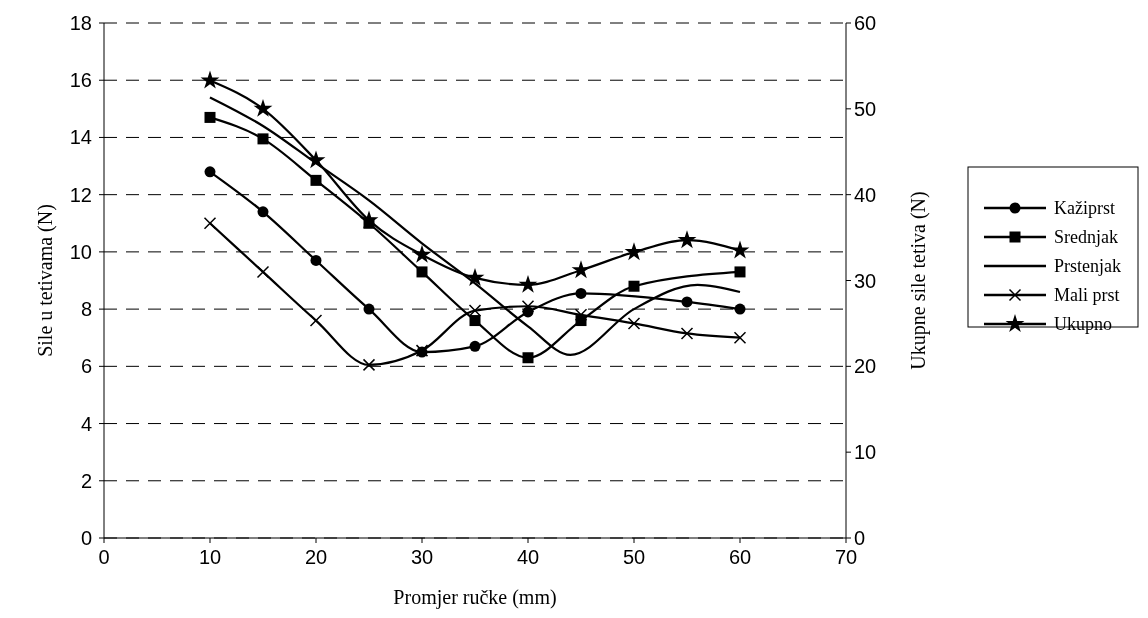 Image resolution: width=1148 pixels, height=618 pixels. What do you see at coordinates (860, 538) in the screenshot?
I see `y2-tick-label: 0` at bounding box center [860, 538].